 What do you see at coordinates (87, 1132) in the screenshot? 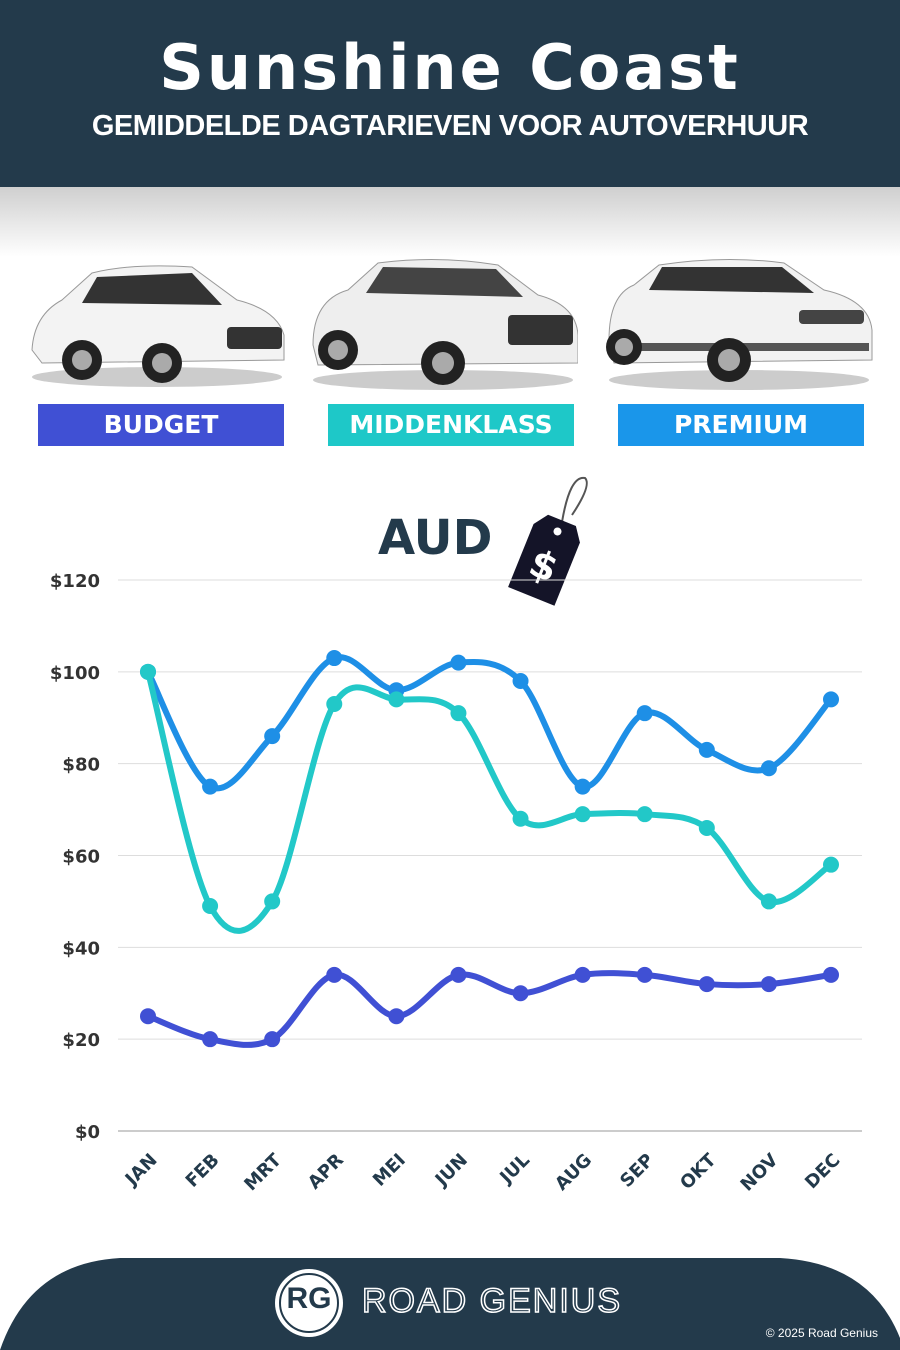
I see `y-tick-label: $0` at bounding box center [87, 1132].